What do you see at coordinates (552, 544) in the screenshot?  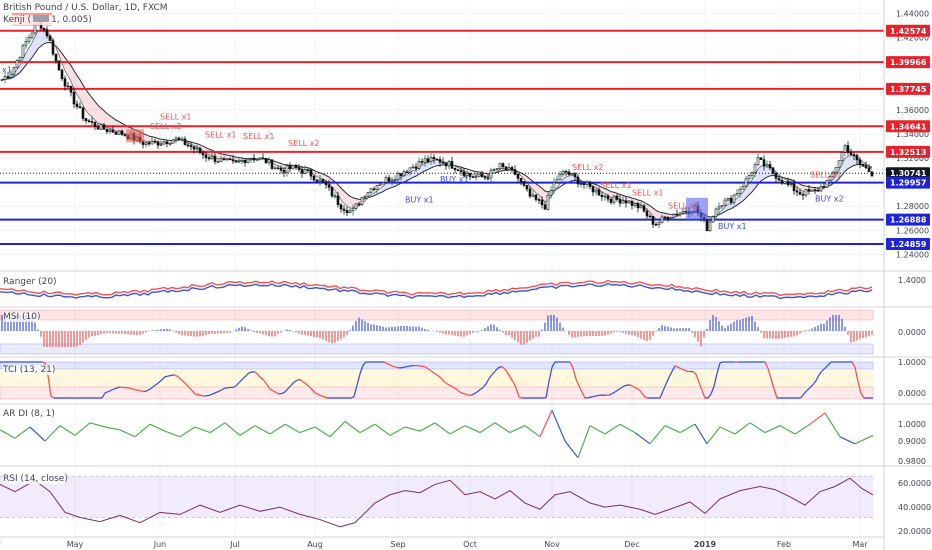 I see `time-tick-label: Nov` at bounding box center [552, 544].